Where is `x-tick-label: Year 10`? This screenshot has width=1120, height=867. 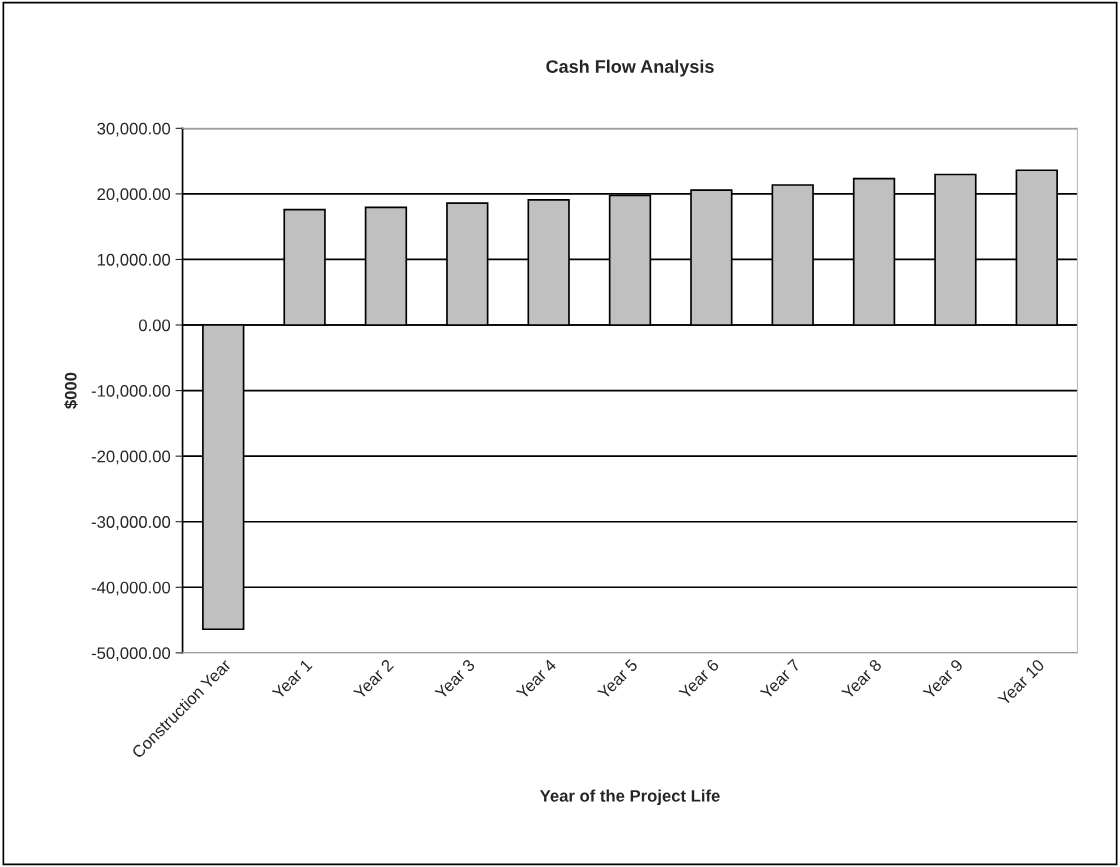
x-tick-label: Year 10 is located at coordinates (1021, 682).